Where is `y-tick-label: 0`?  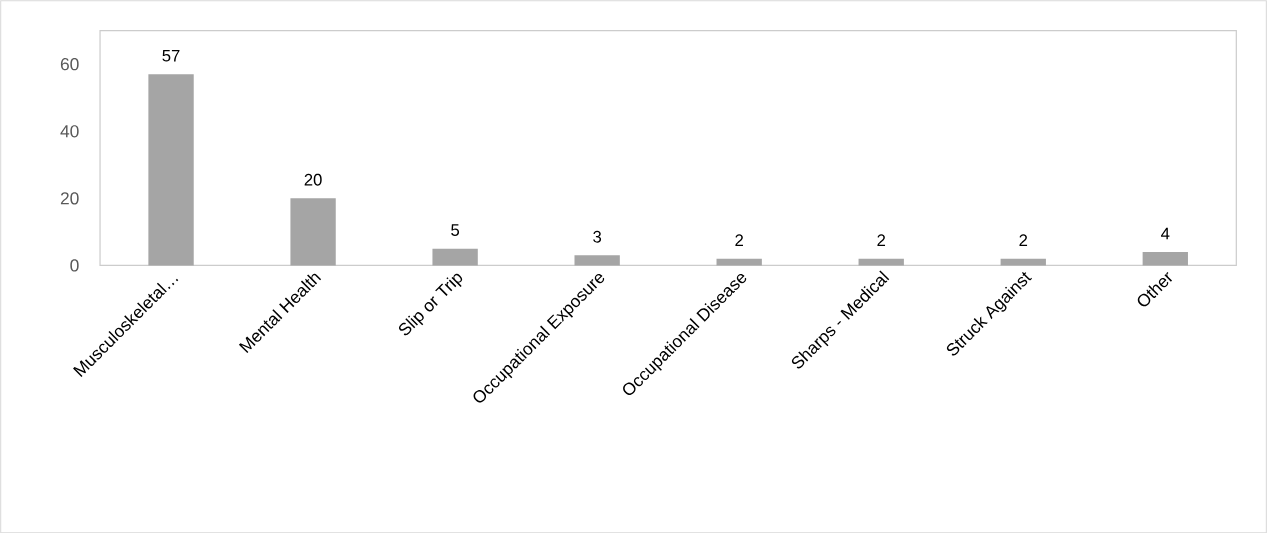
y-tick-label: 0 is located at coordinates (74, 265).